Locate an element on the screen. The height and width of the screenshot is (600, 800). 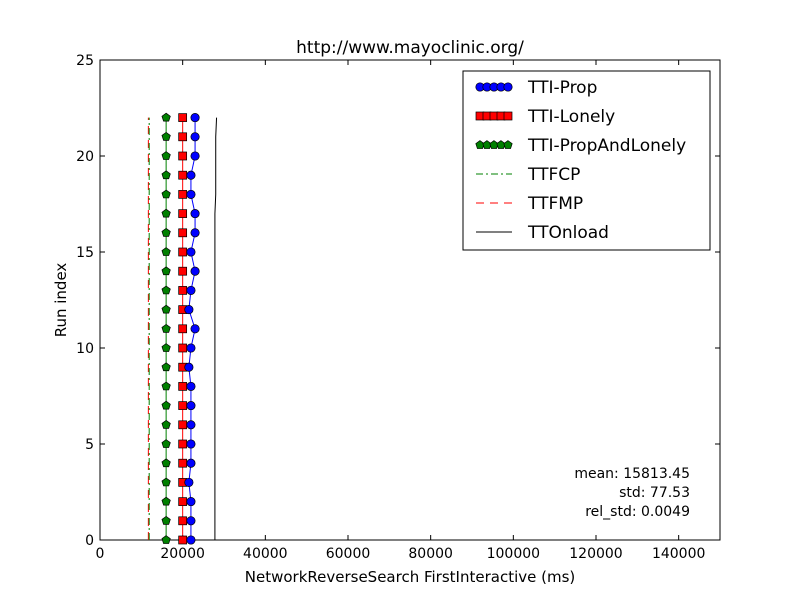
legend-item: TTOnload is located at coordinates (542, 233).